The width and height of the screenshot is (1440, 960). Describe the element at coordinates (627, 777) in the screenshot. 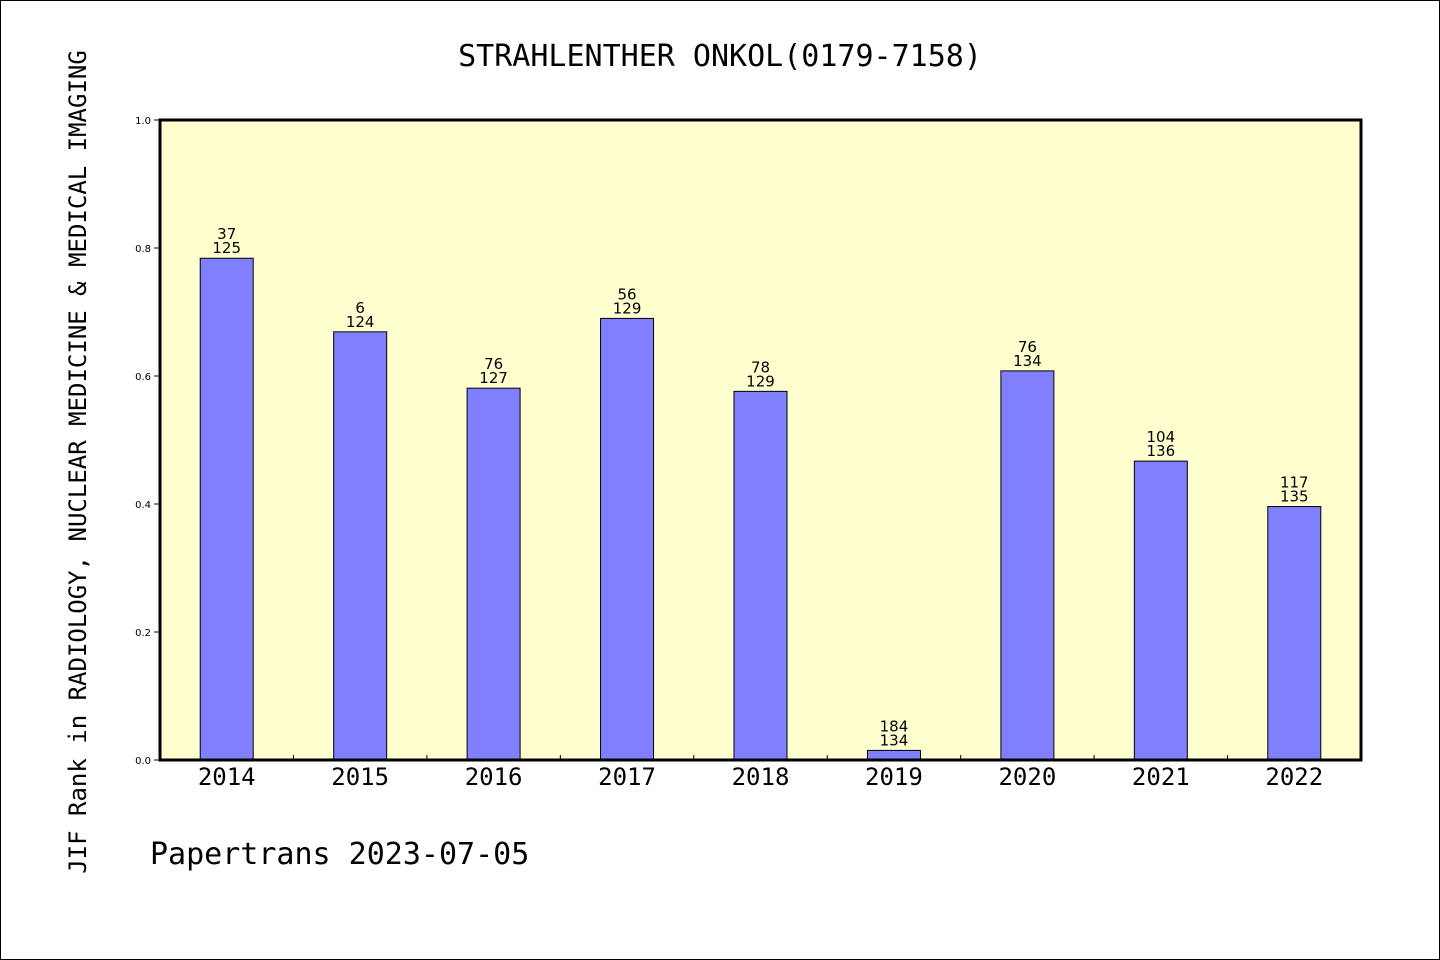

I see `x-tick-label: 2017` at that location.